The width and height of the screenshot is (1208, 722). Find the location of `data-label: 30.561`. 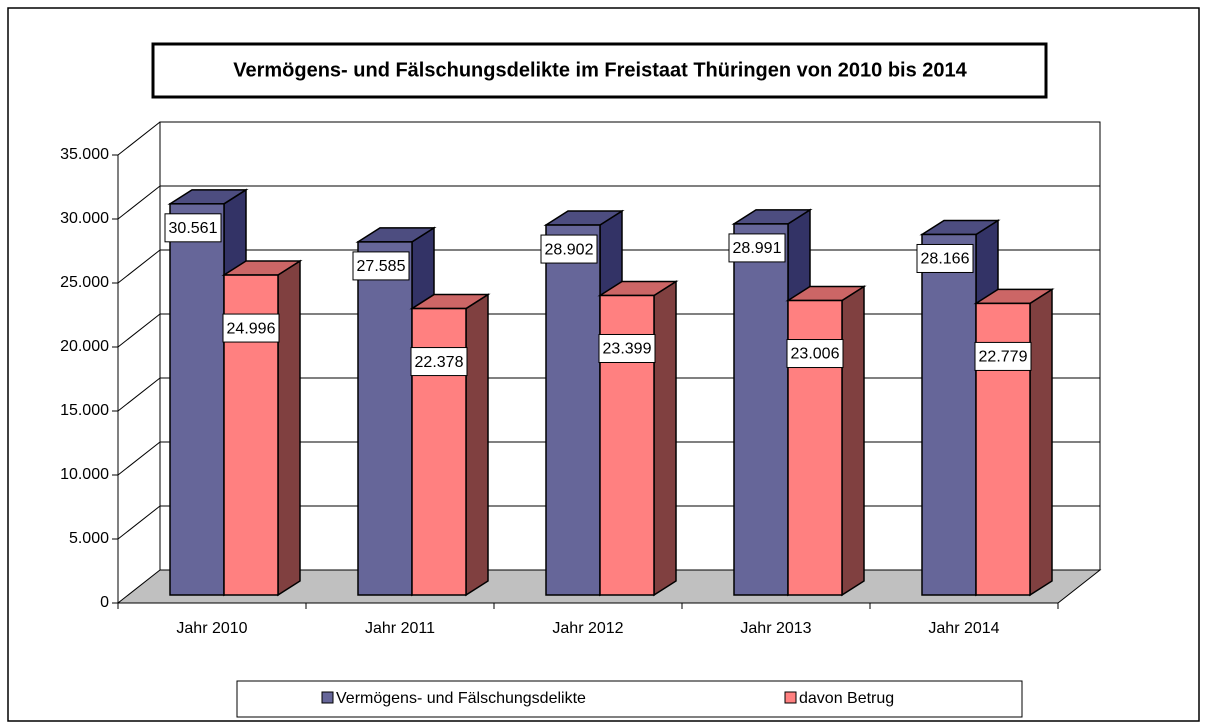

data-label: 30.561 is located at coordinates (193, 228).